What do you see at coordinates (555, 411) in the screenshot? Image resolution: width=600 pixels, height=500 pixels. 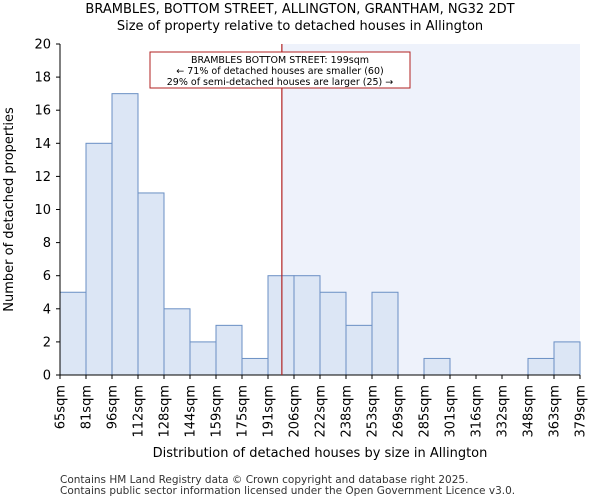 I see `x-tick-label: 363sqm` at bounding box center [555, 411].